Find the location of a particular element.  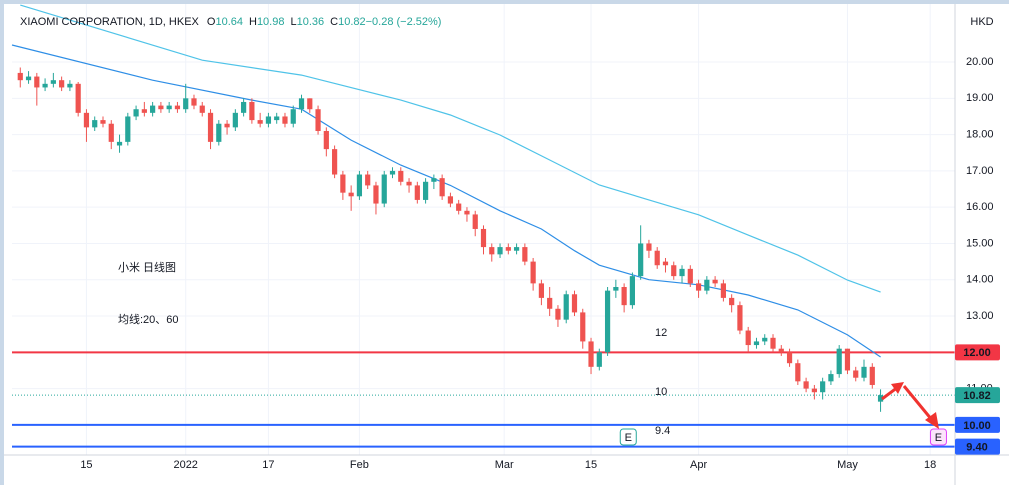

legend-value: 10.64 is located at coordinates (229, 22).